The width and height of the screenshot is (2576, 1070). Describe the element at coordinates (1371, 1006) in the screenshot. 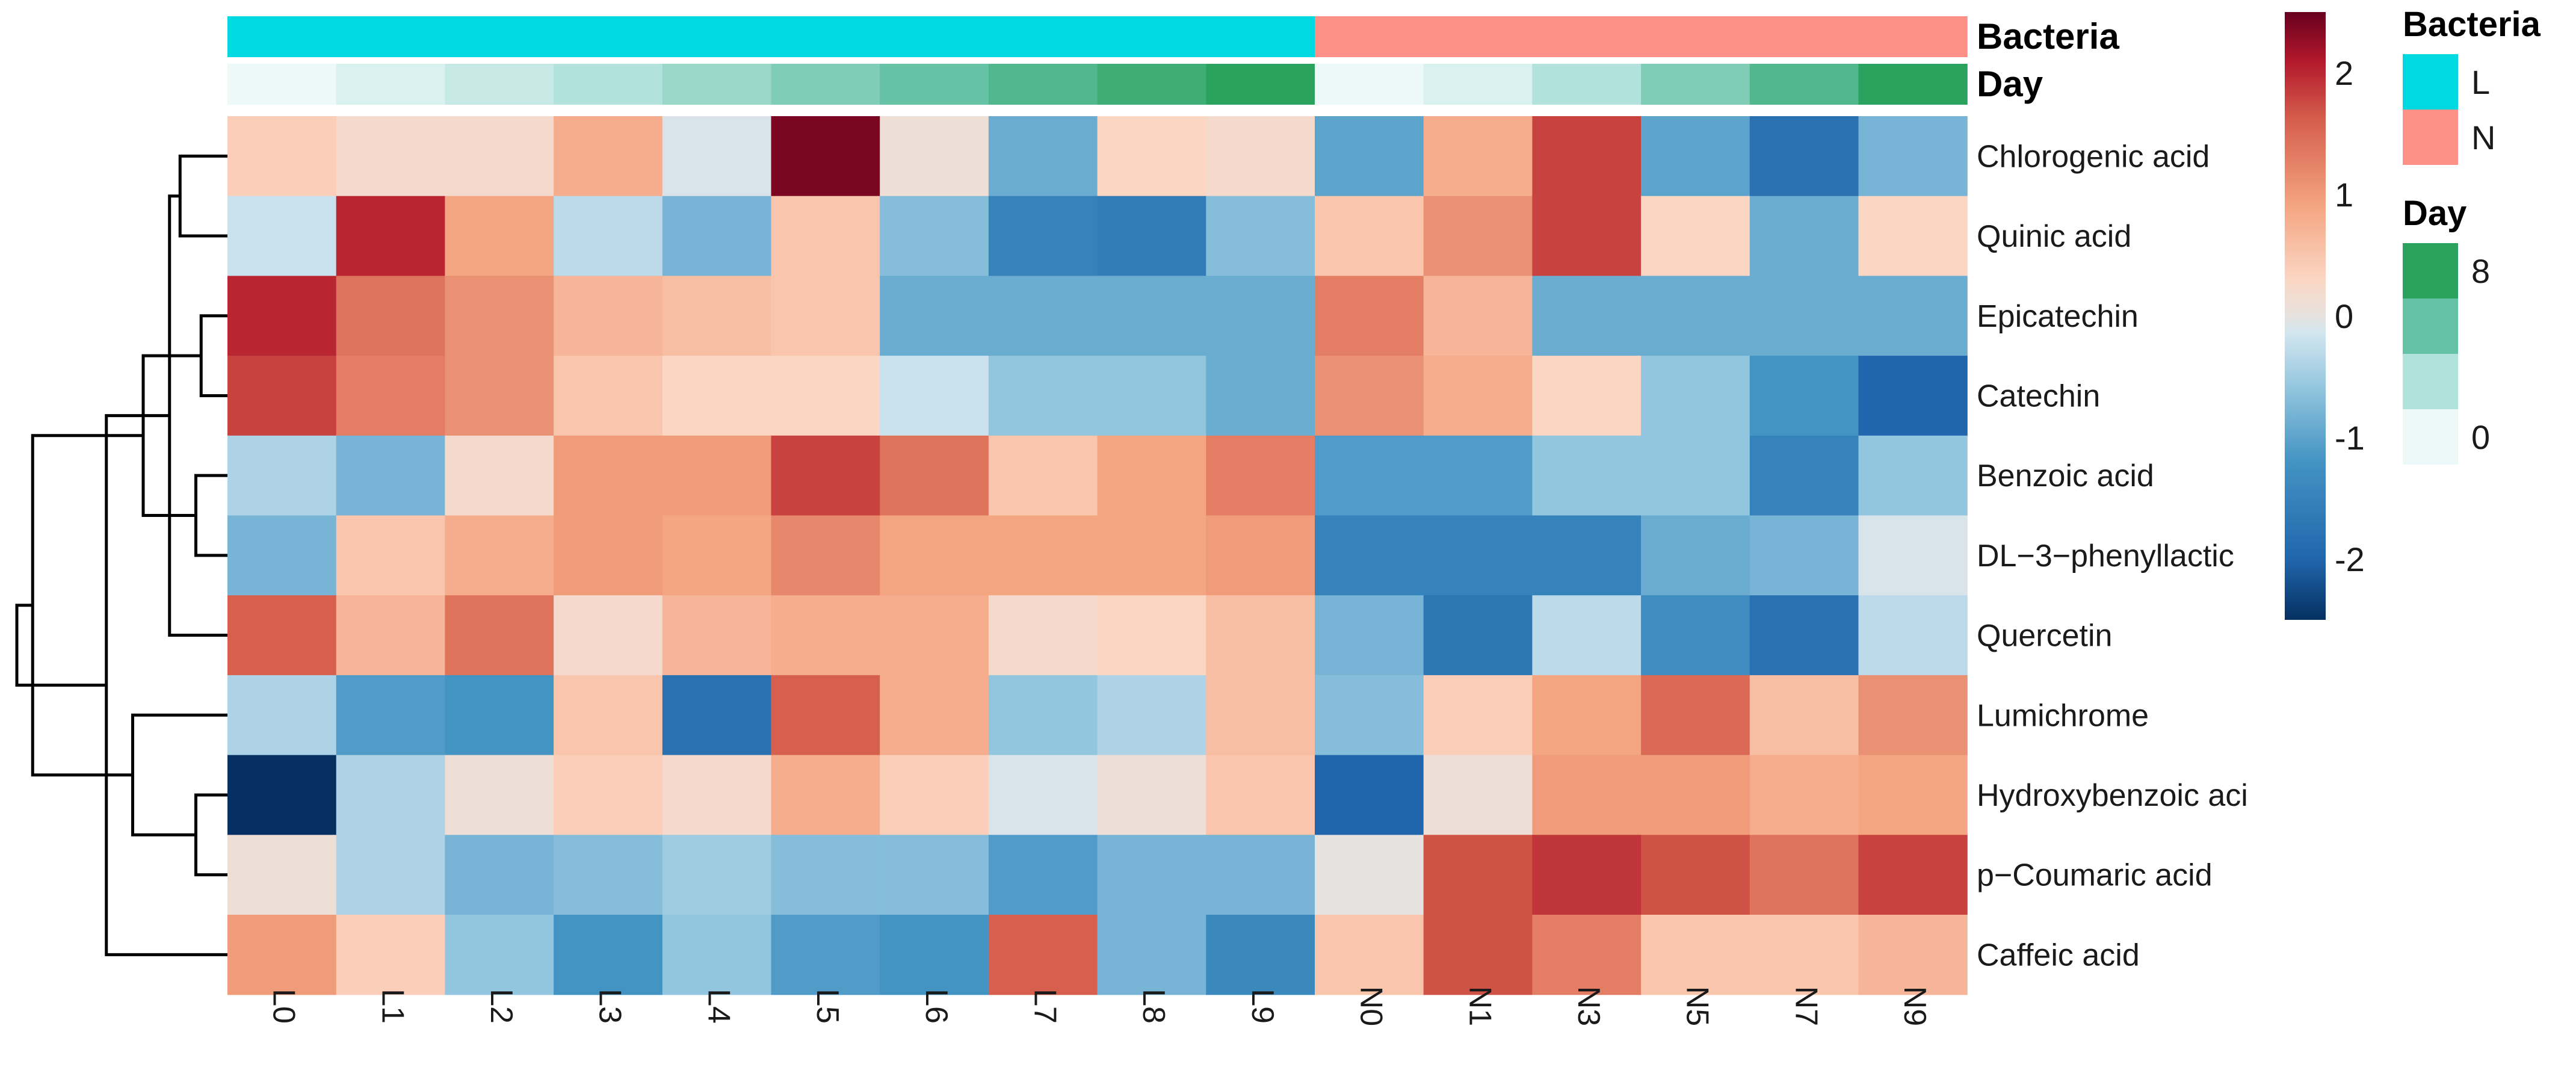

I see `column-label: N0` at that location.